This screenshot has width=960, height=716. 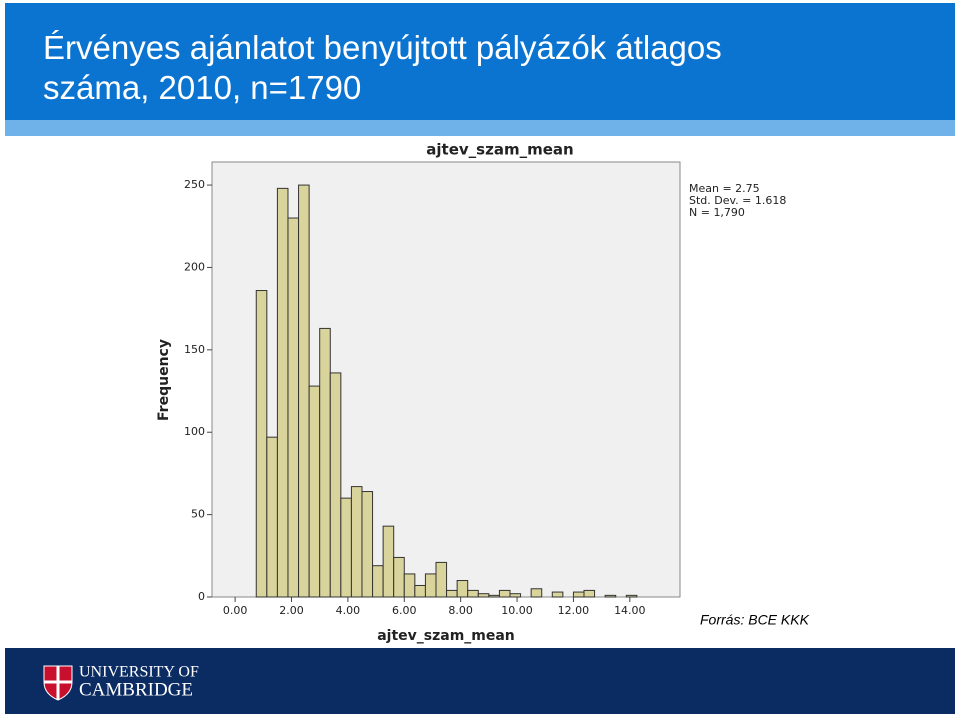 I want to click on x-tick-label: 2.00, so click(x=291, y=610).